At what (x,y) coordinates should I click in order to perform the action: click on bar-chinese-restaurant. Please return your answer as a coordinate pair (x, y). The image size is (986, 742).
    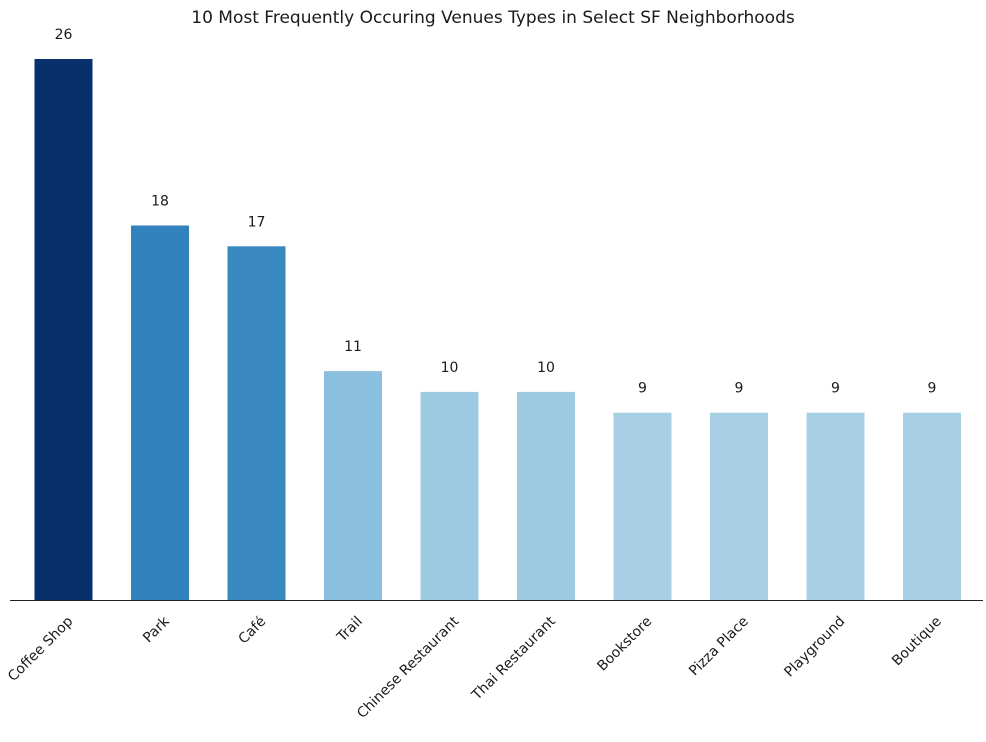
    Looking at the image, I should click on (449, 495).